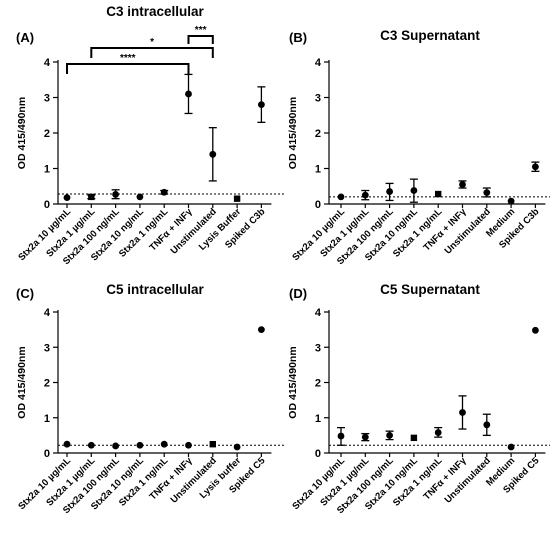  I want to click on panel-label: (A), so click(25, 37).